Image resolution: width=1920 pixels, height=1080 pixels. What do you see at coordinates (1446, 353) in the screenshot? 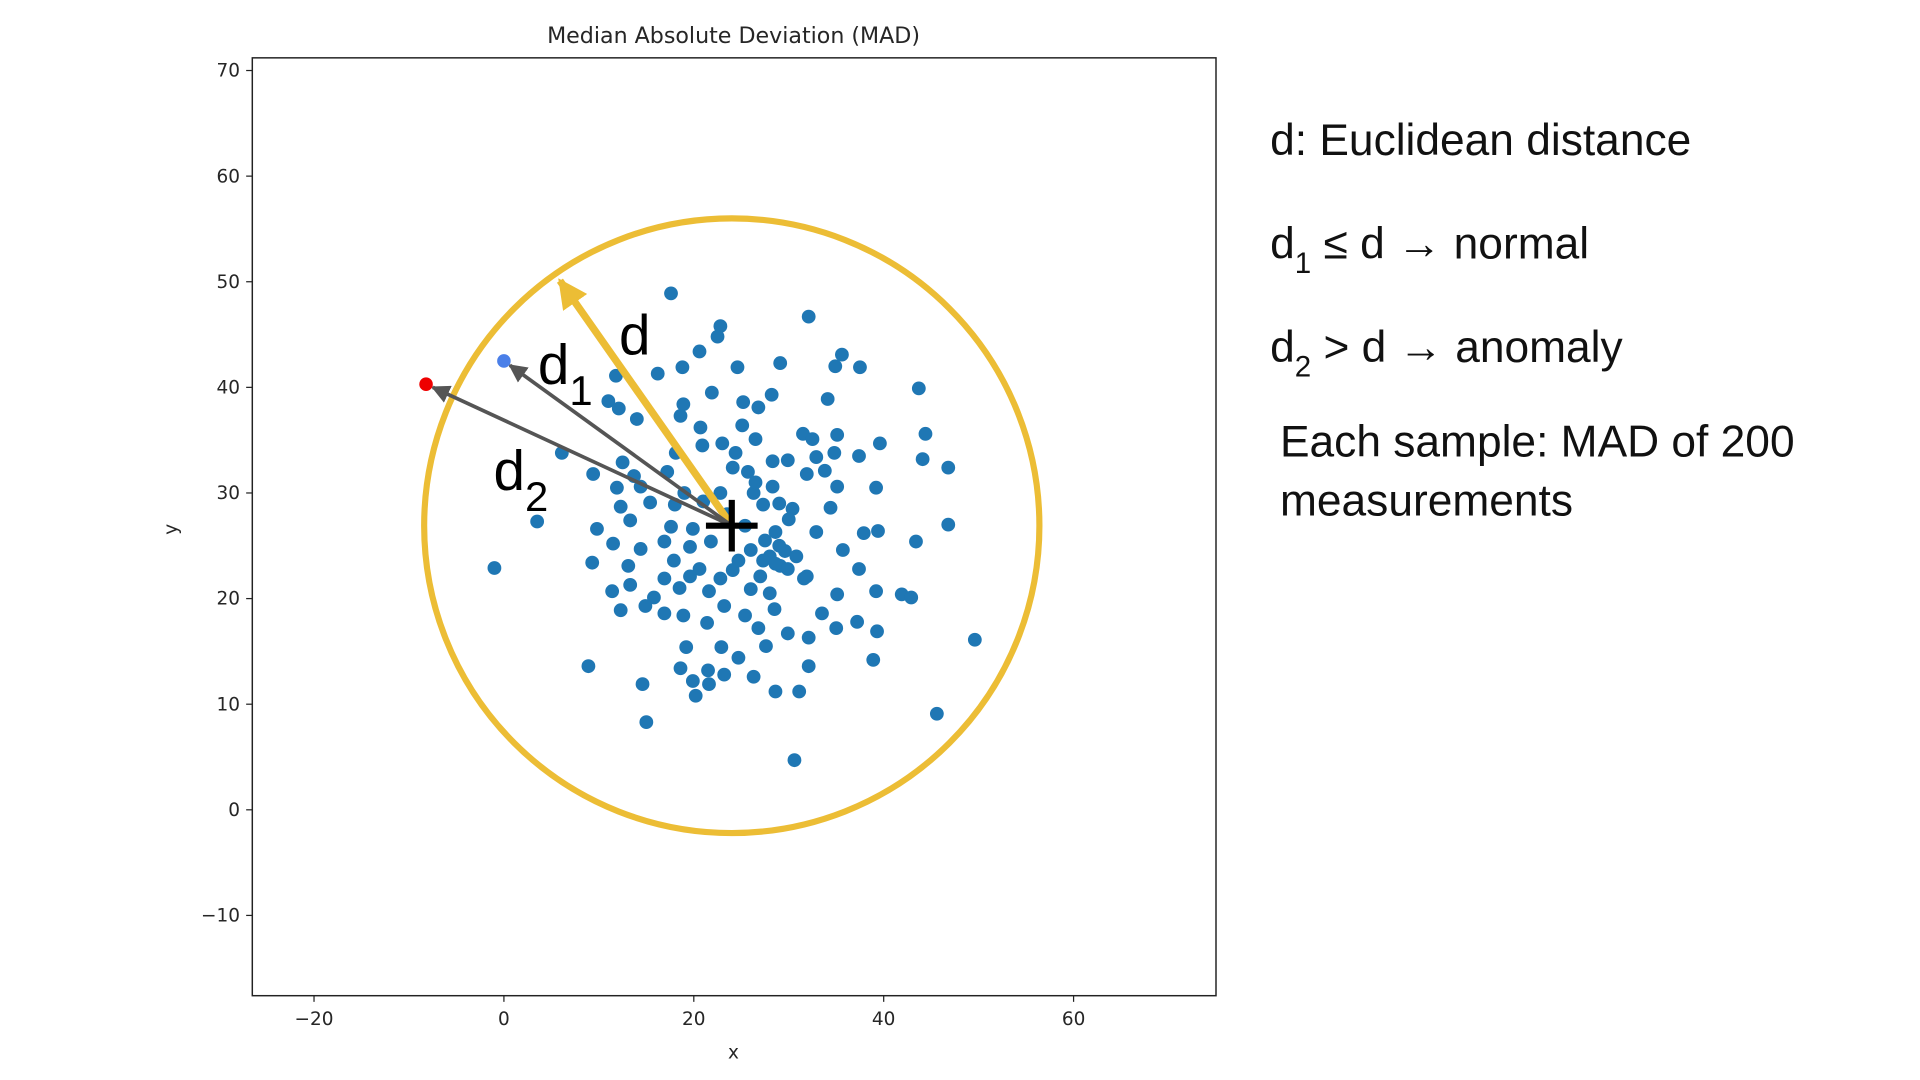
I see `note-anomaly: d2 > d → anomaly` at bounding box center [1446, 353].